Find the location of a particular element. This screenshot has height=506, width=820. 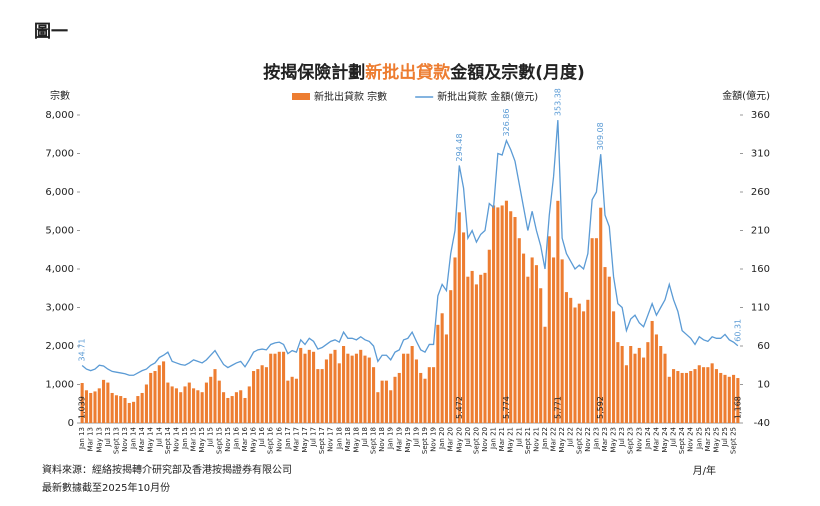

y-tick-label: 2,000 is located at coordinates (59, 346).